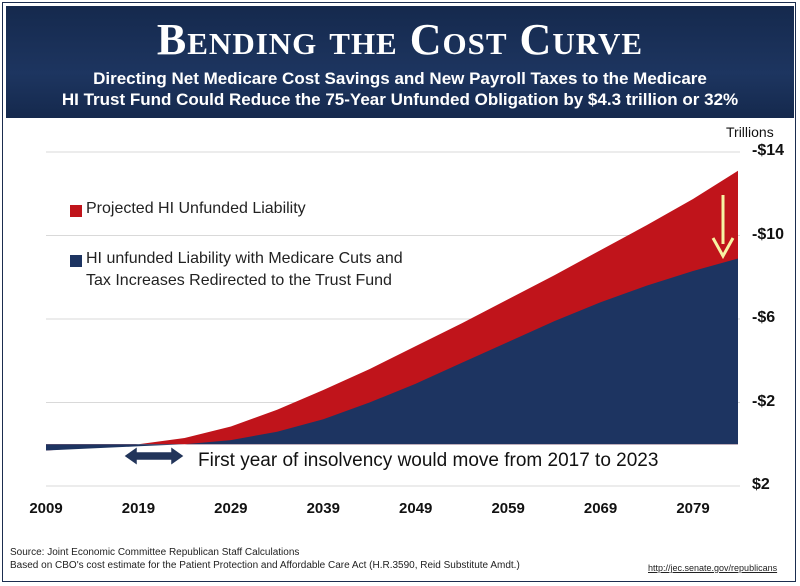  I want to click on x-tick-label: 2069, so click(600, 508).